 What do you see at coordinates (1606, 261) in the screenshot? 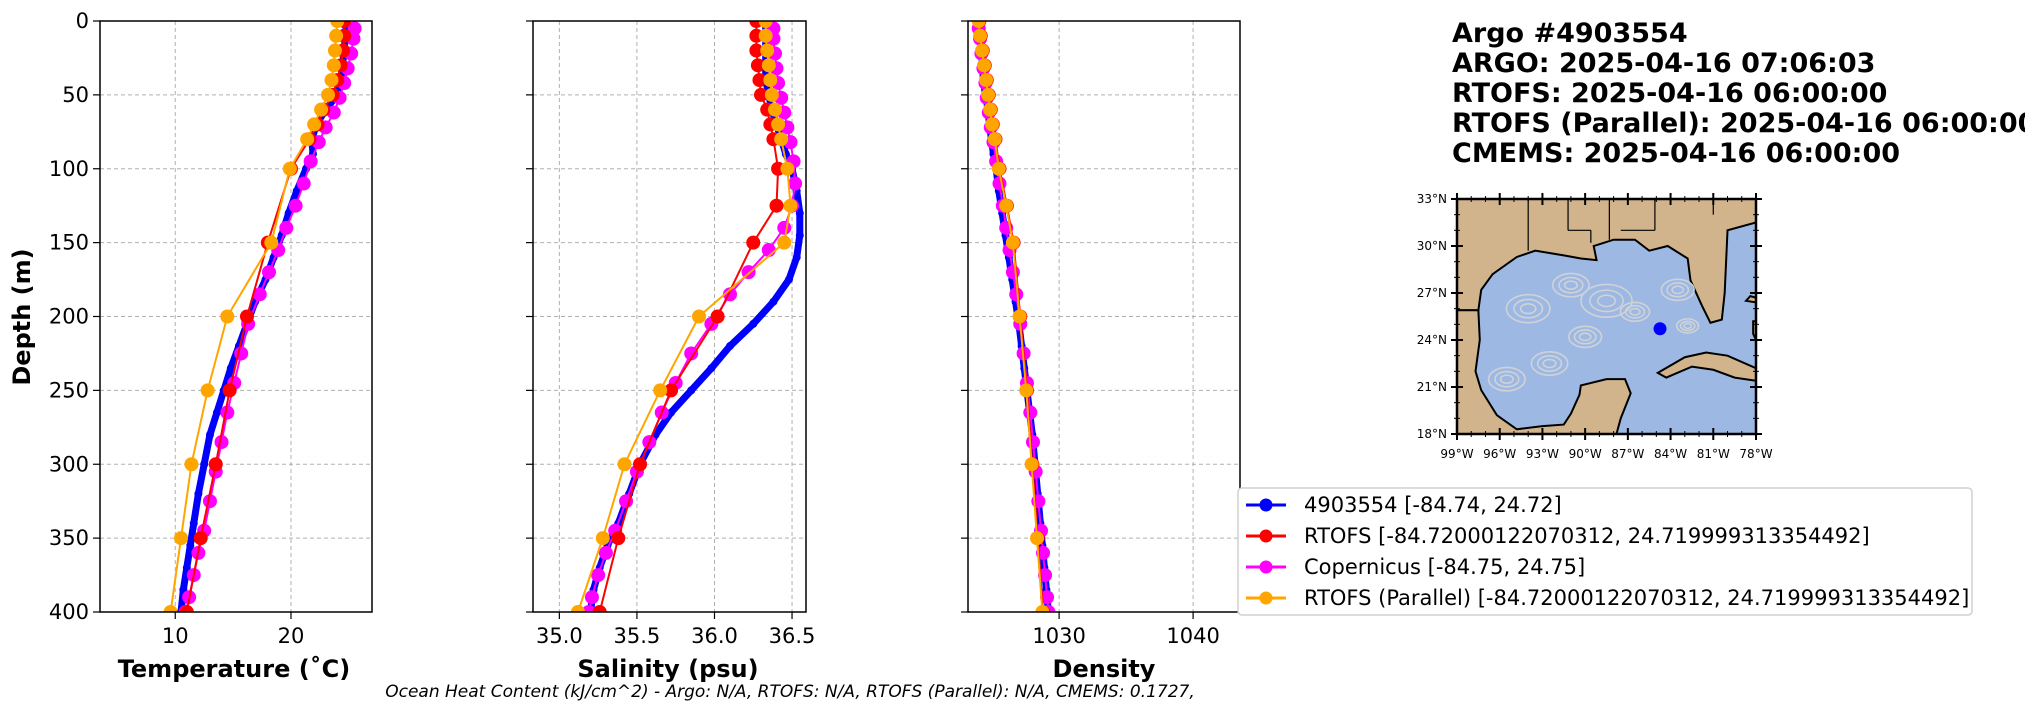
I see `map-land-usa` at bounding box center [1606, 261].